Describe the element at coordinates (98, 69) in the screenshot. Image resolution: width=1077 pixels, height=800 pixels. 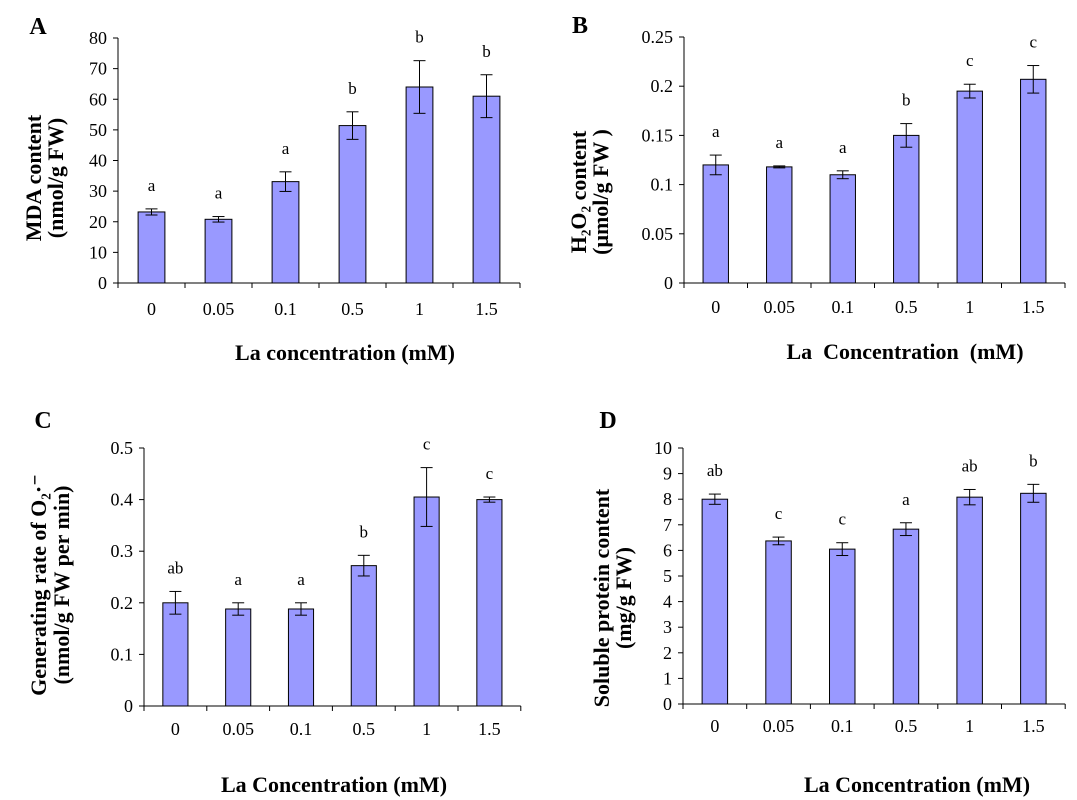
I see `y-tick-label: 70` at that location.